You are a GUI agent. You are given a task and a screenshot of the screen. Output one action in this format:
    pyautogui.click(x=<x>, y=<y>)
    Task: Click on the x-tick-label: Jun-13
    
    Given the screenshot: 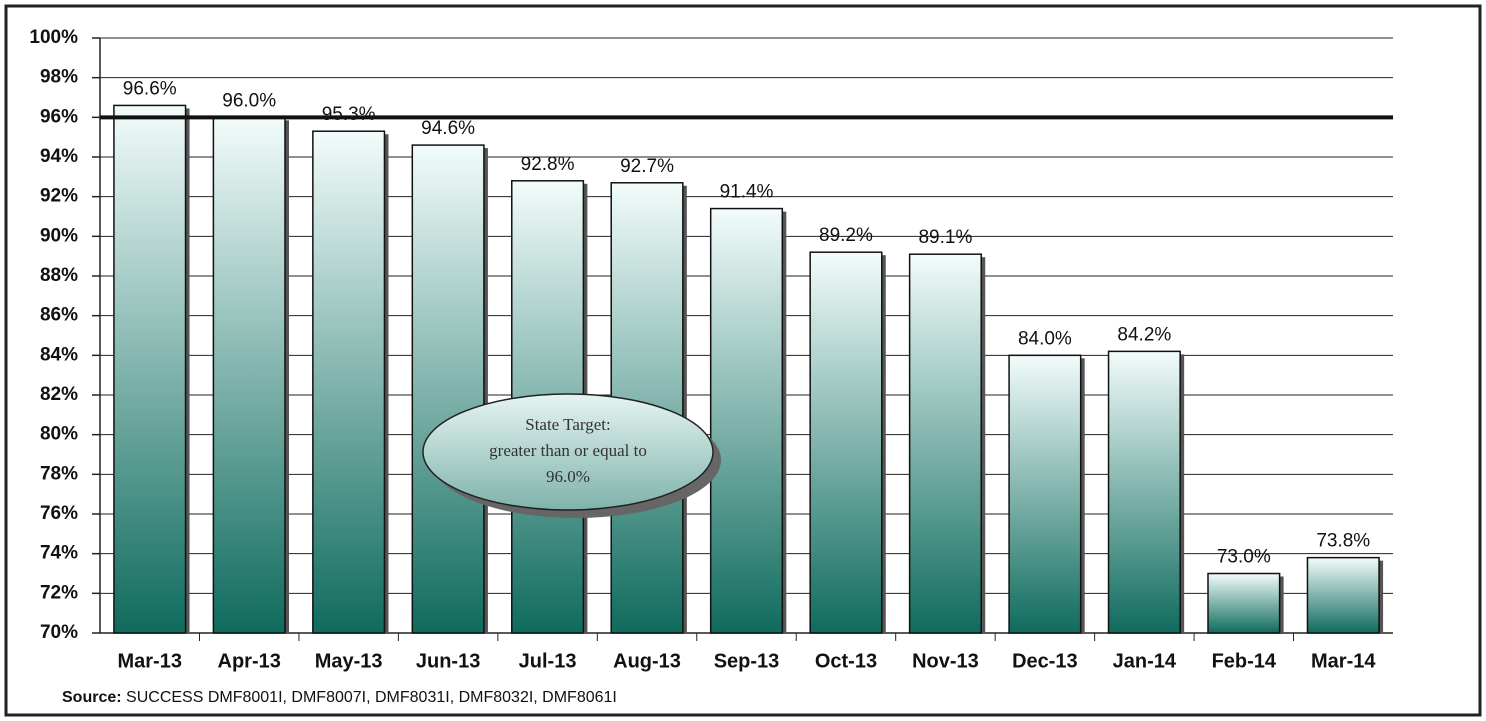 What is the action you would take?
    pyautogui.click(x=448, y=661)
    